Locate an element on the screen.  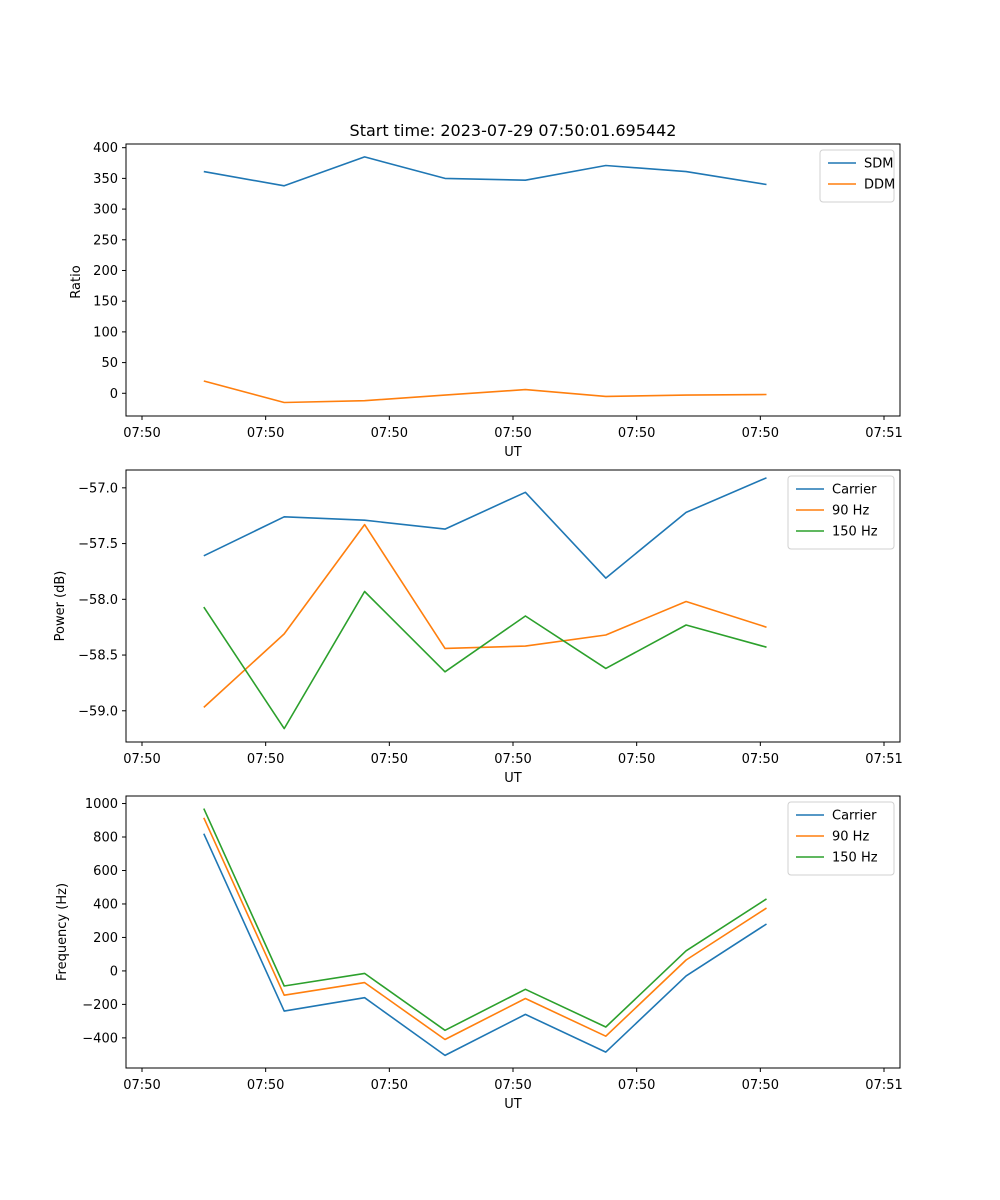
y-tick-label: −58.5 is located at coordinates (98, 656).